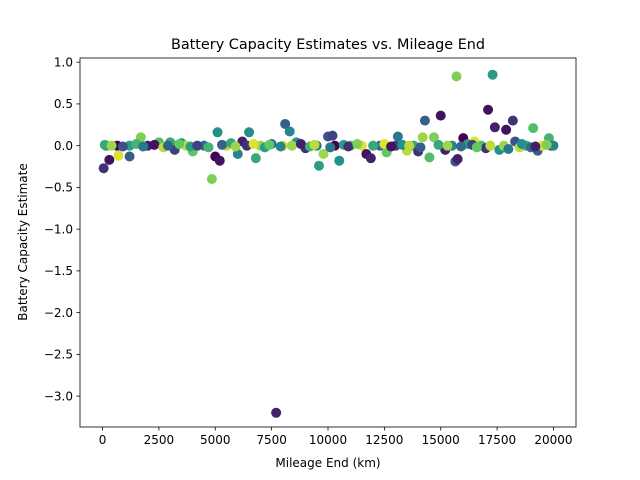 The width and height of the screenshot is (640, 480). Describe the element at coordinates (103, 440) in the screenshot. I see `x-tick-label: 0` at that location.